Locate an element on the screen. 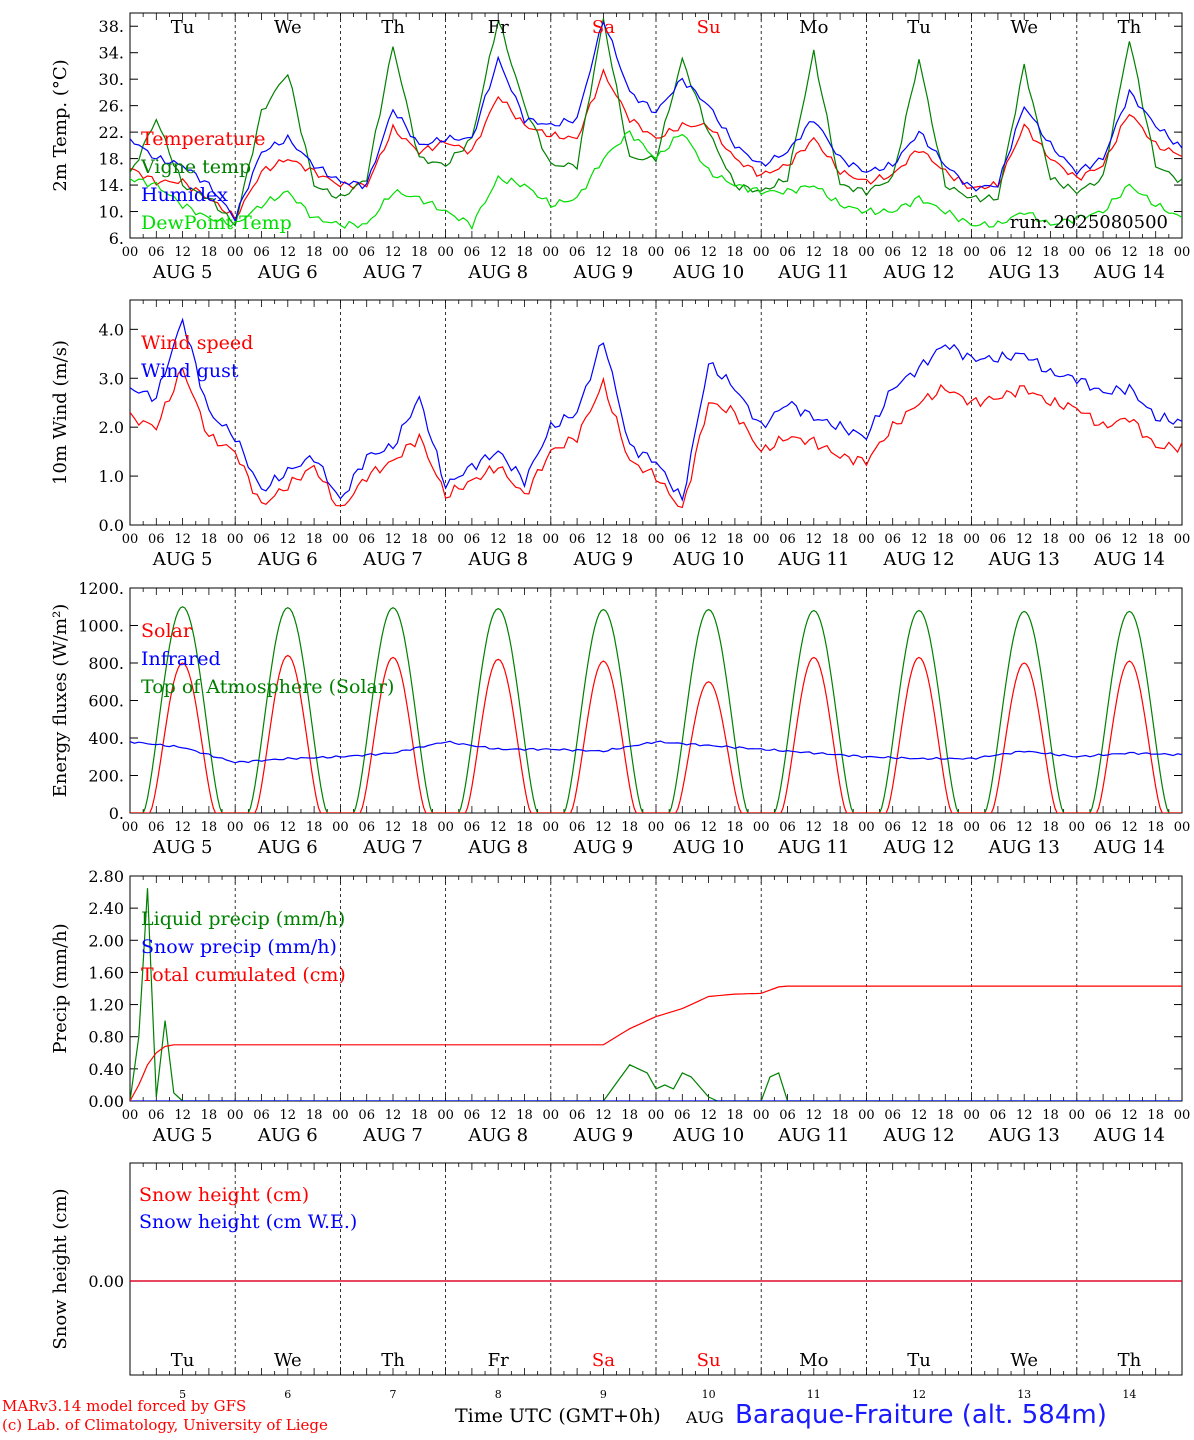 The image size is (1194, 1440). legend-entry: Solar is located at coordinates (167, 631).